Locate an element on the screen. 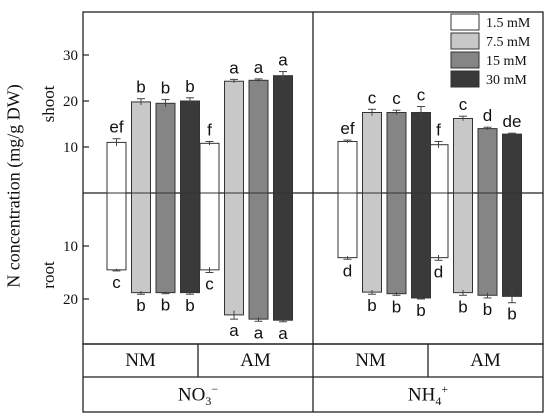 The width and height of the screenshot is (550, 419). shoot-y-tick-label: 20 is located at coordinates (70, 102).